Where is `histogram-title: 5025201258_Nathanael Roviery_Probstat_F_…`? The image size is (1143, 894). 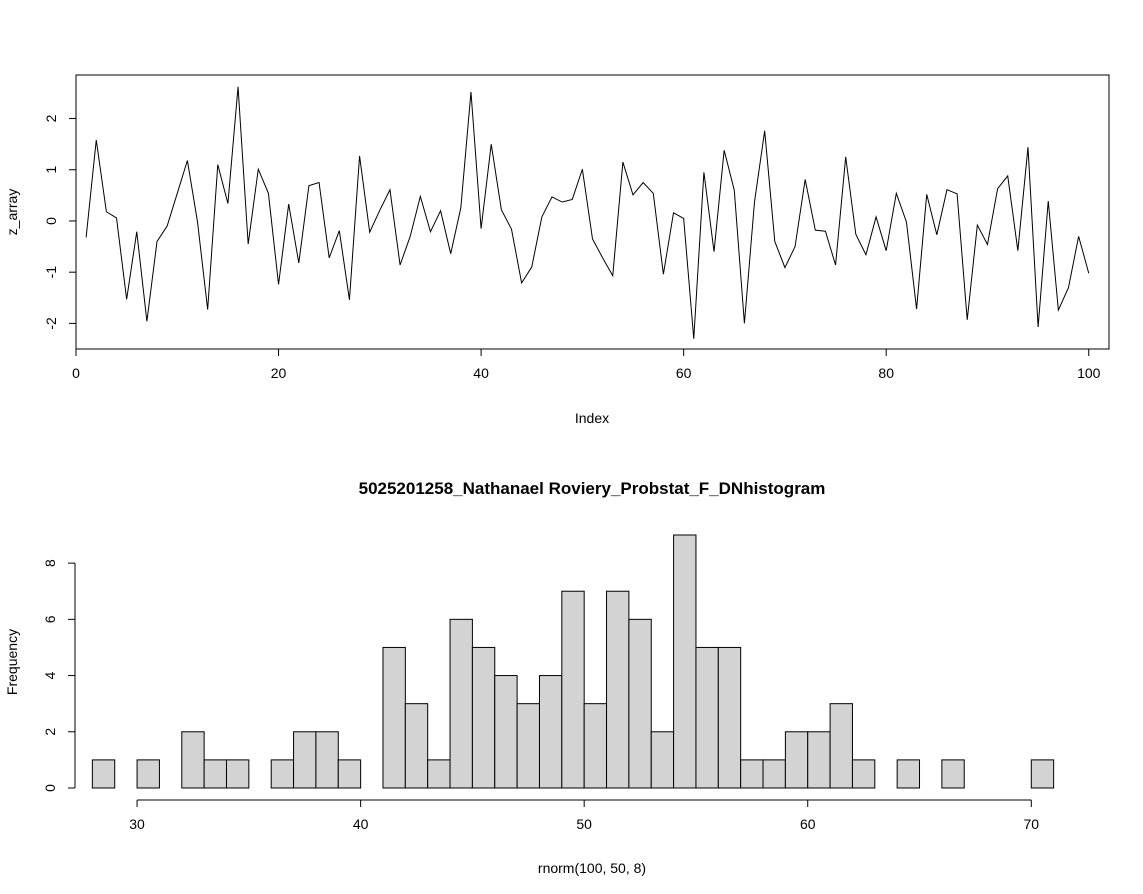 histogram-title: 5025201258_Nathanael Roviery_Probstat_F_… is located at coordinates (592, 488).